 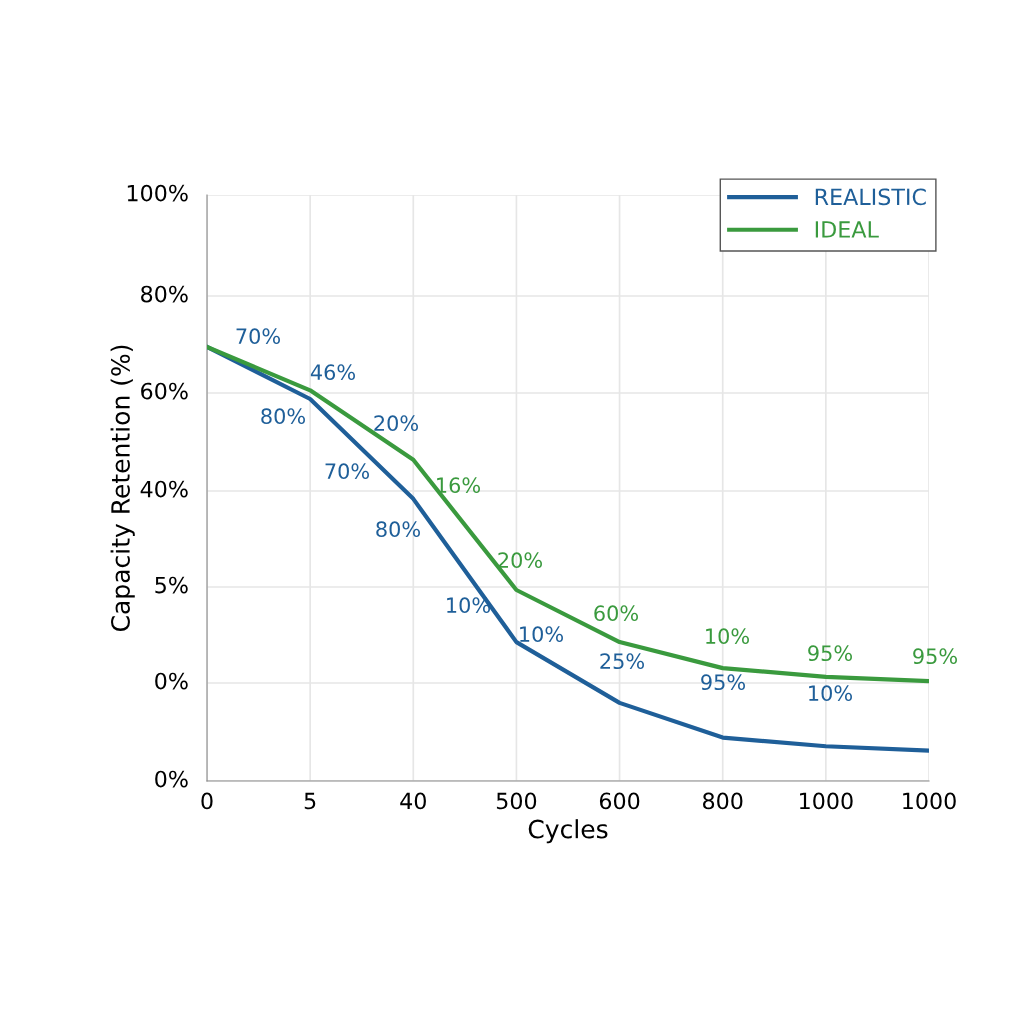 I want to click on text: 5%, so click(x=171, y=585).